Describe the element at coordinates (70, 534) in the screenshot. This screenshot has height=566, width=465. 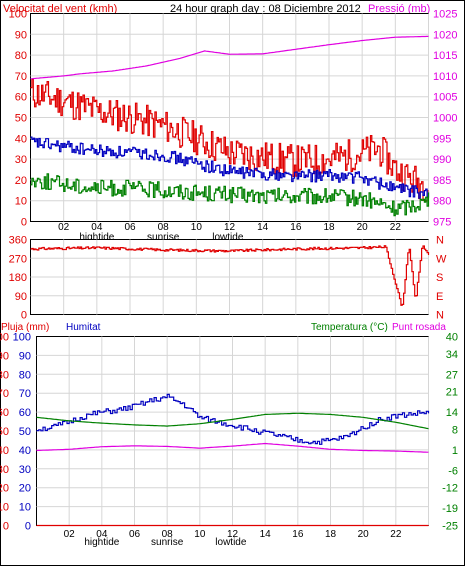
I see `hour-label: 02` at that location.